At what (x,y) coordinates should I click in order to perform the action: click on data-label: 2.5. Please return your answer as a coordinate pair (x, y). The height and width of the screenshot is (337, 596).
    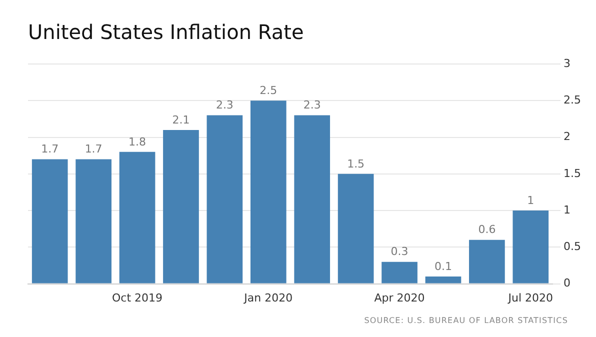
    Looking at the image, I should click on (269, 90).